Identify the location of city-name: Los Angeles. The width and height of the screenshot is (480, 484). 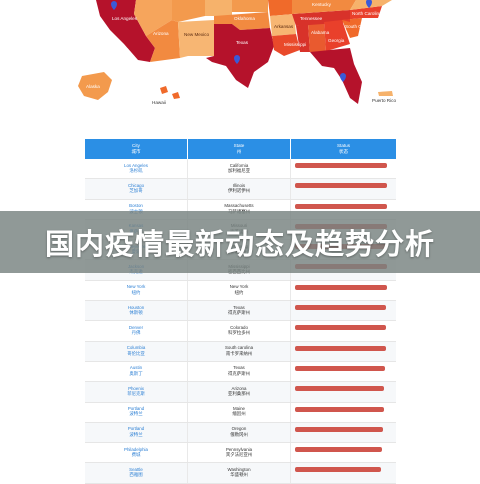
(136, 165).